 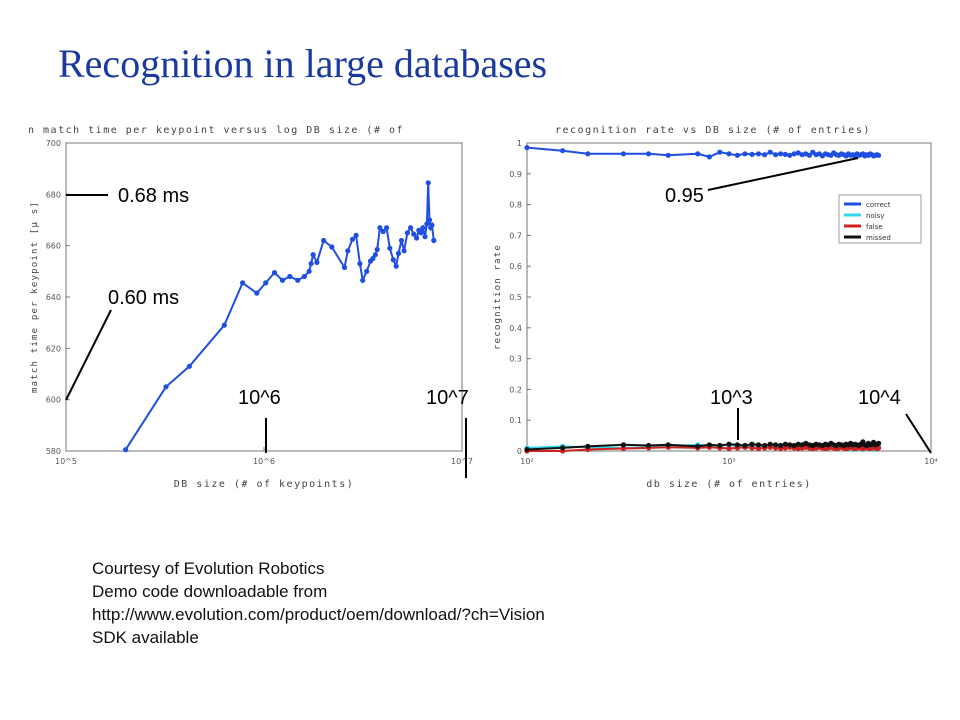 What do you see at coordinates (731, 398) in the screenshot?
I see `annotation-label-1-1: 10^3` at bounding box center [731, 398].